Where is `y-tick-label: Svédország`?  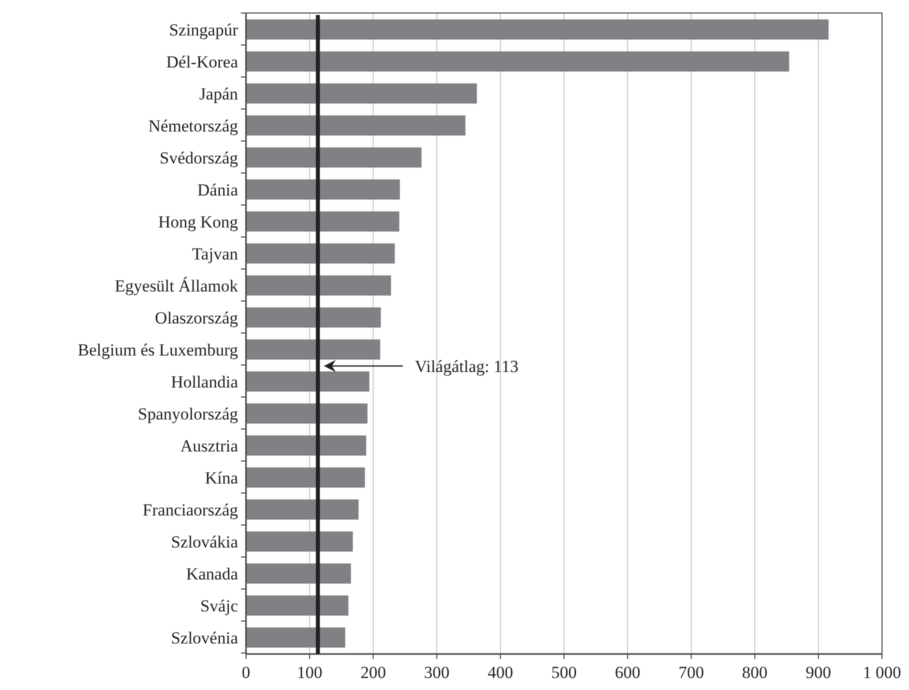
y-tick-label: Svédország is located at coordinates (199, 158).